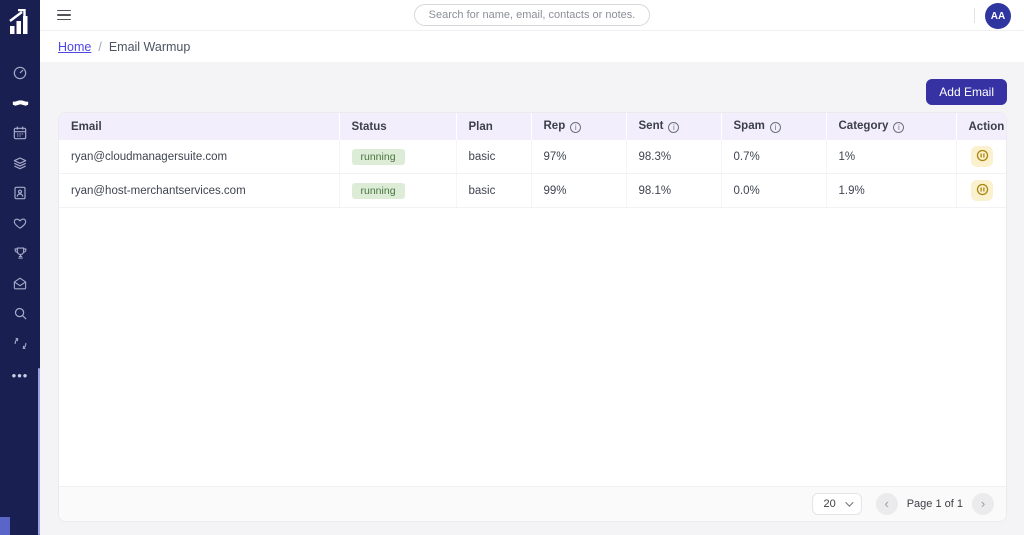 This screenshot has height=535, width=1024. I want to click on growth-chart-icon, so click(20, 24).